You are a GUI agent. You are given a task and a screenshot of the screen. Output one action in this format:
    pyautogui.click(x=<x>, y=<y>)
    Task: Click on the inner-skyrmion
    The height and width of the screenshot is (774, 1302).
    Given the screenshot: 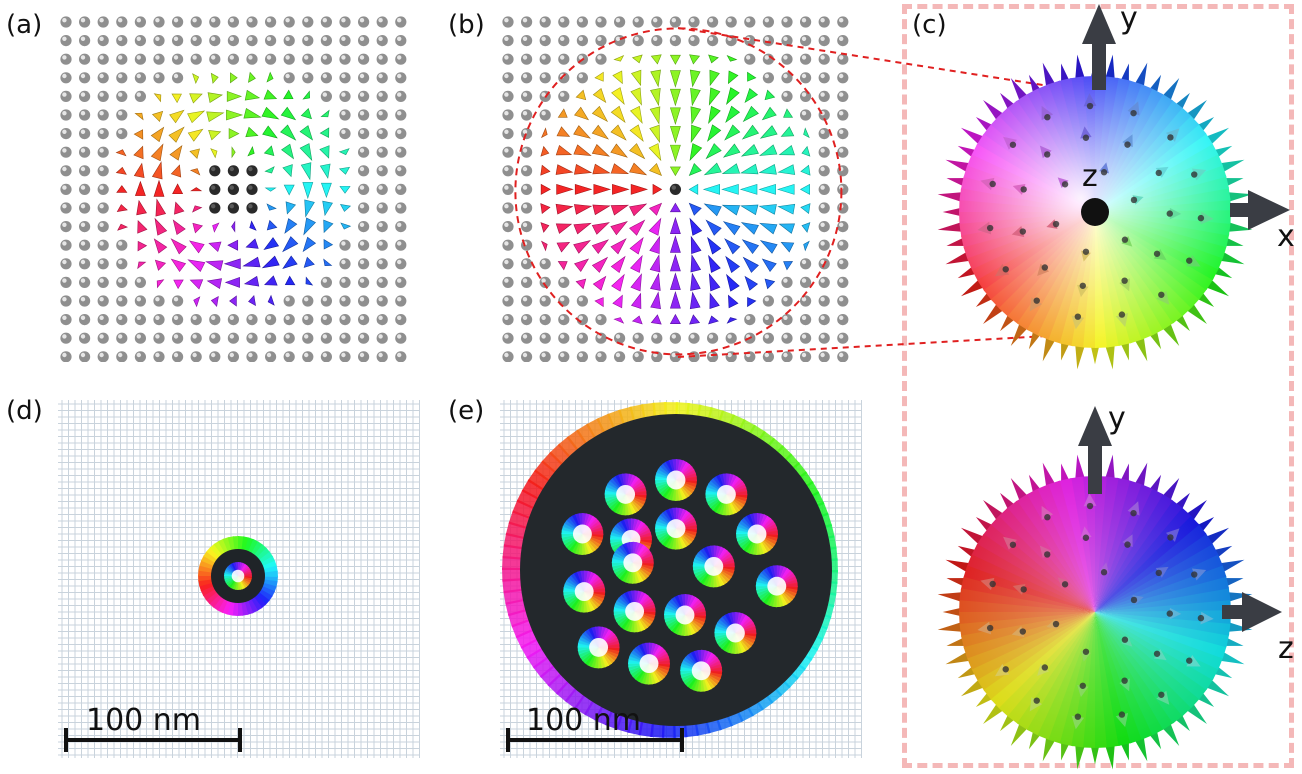 What is the action you would take?
    pyautogui.click(x=625, y=494)
    